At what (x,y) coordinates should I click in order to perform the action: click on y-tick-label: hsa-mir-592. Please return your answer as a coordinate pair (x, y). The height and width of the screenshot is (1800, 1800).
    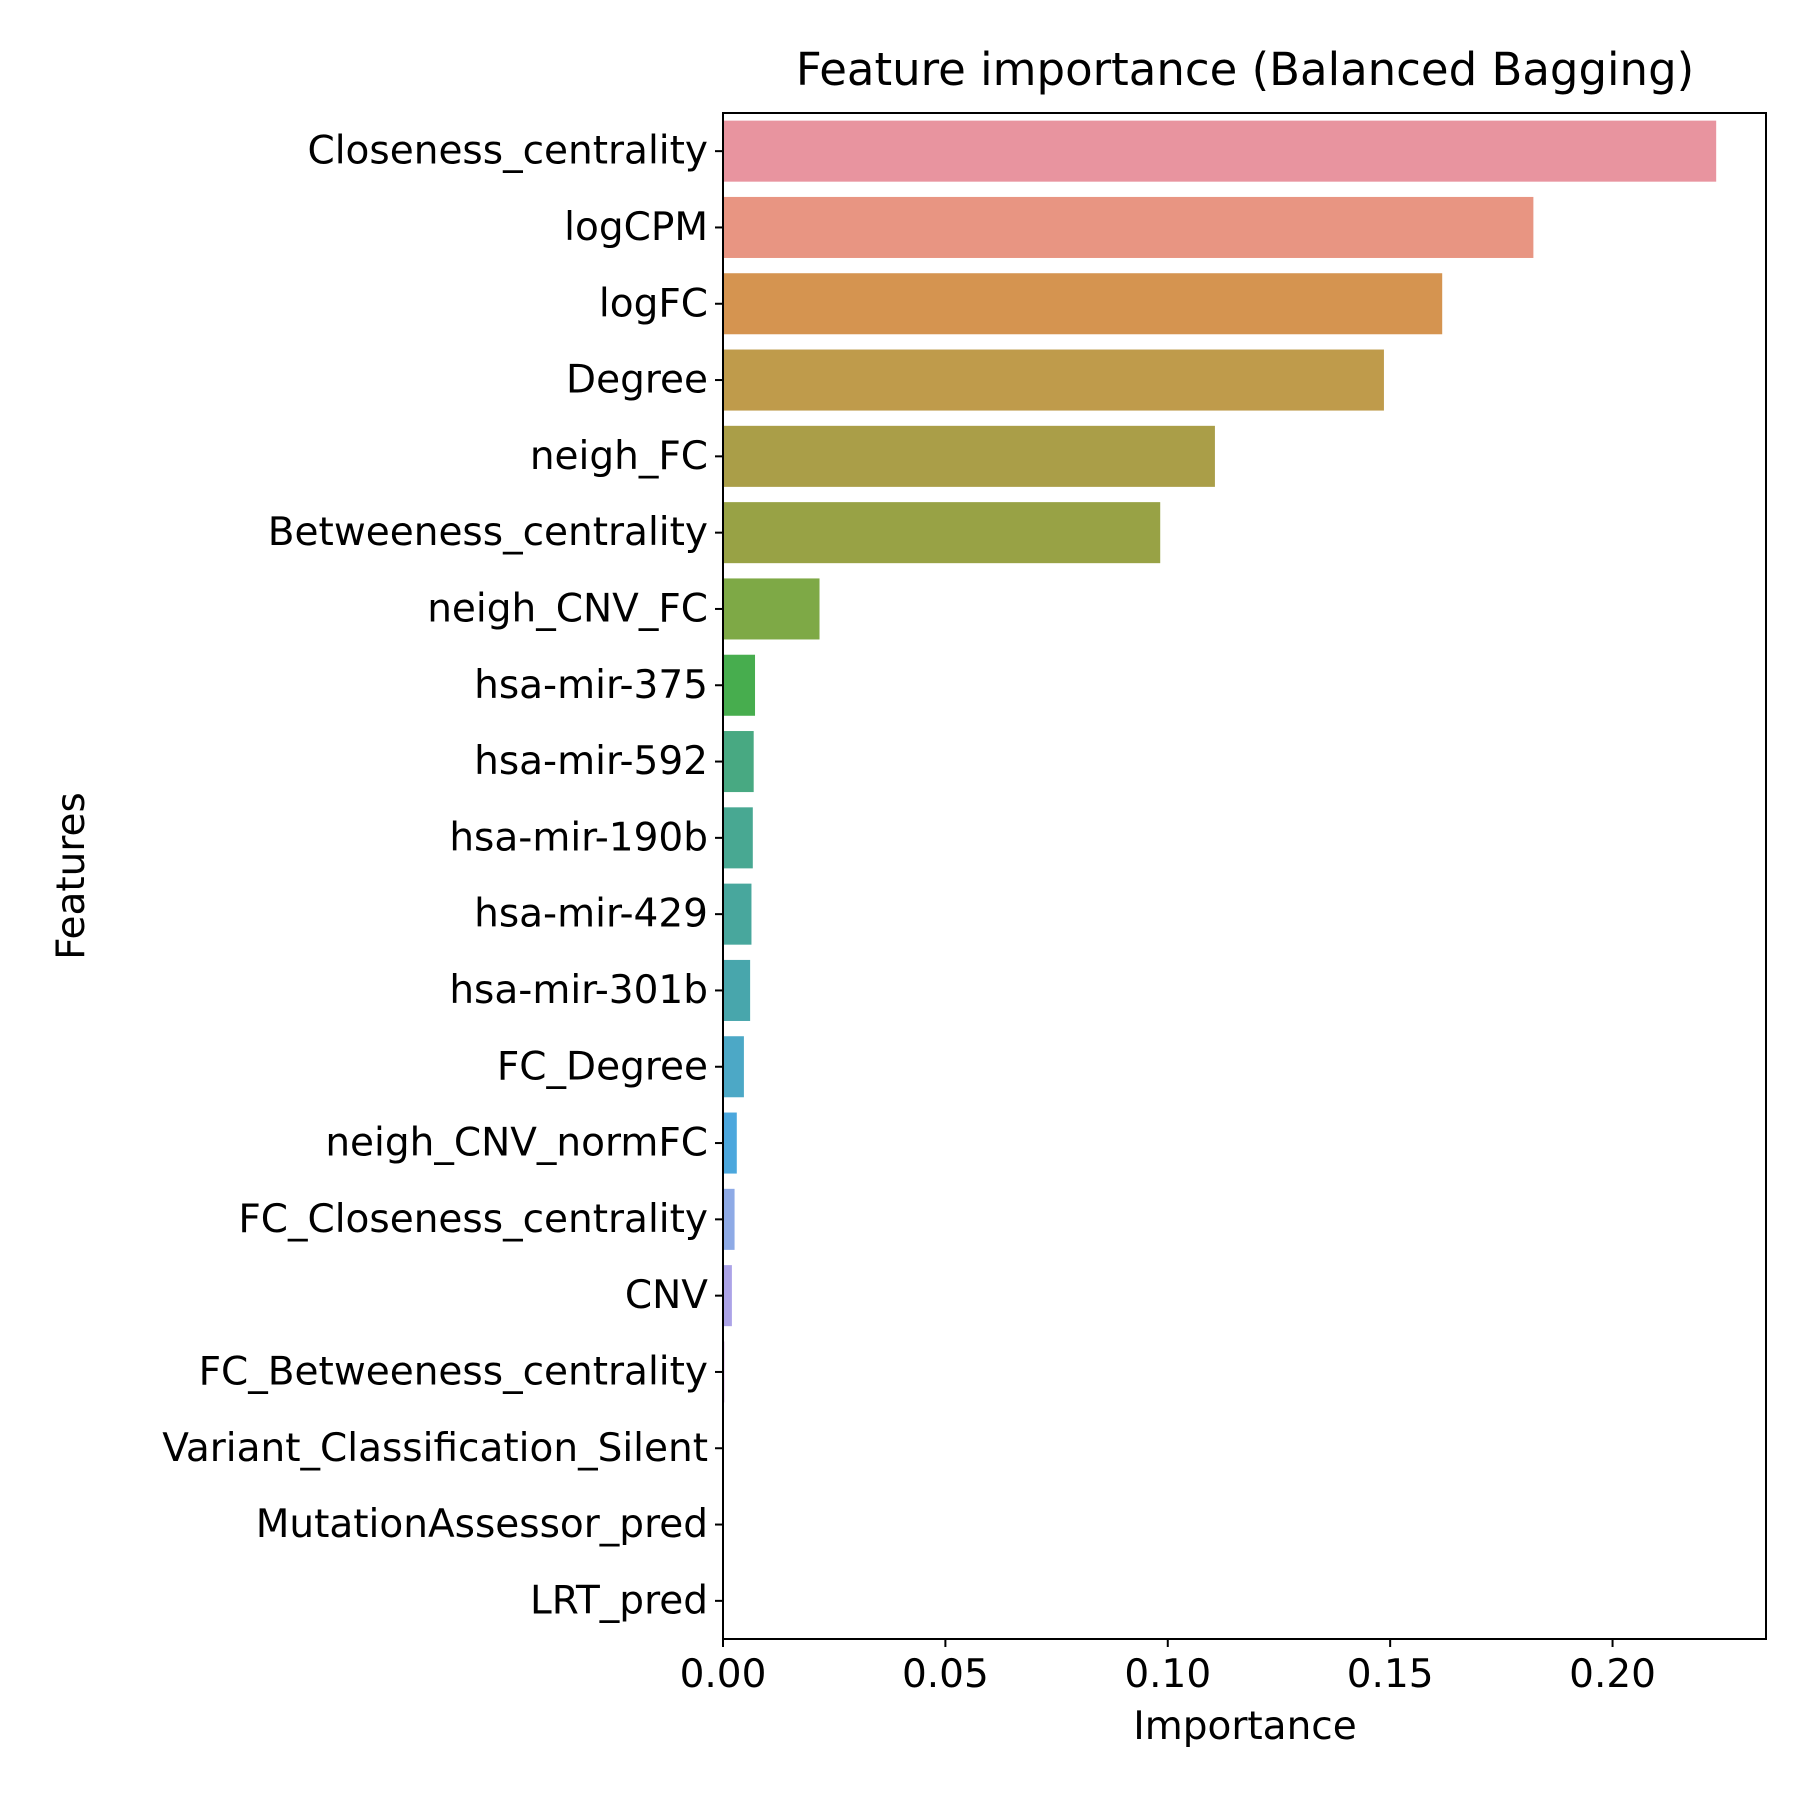
    Looking at the image, I should click on (591, 761).